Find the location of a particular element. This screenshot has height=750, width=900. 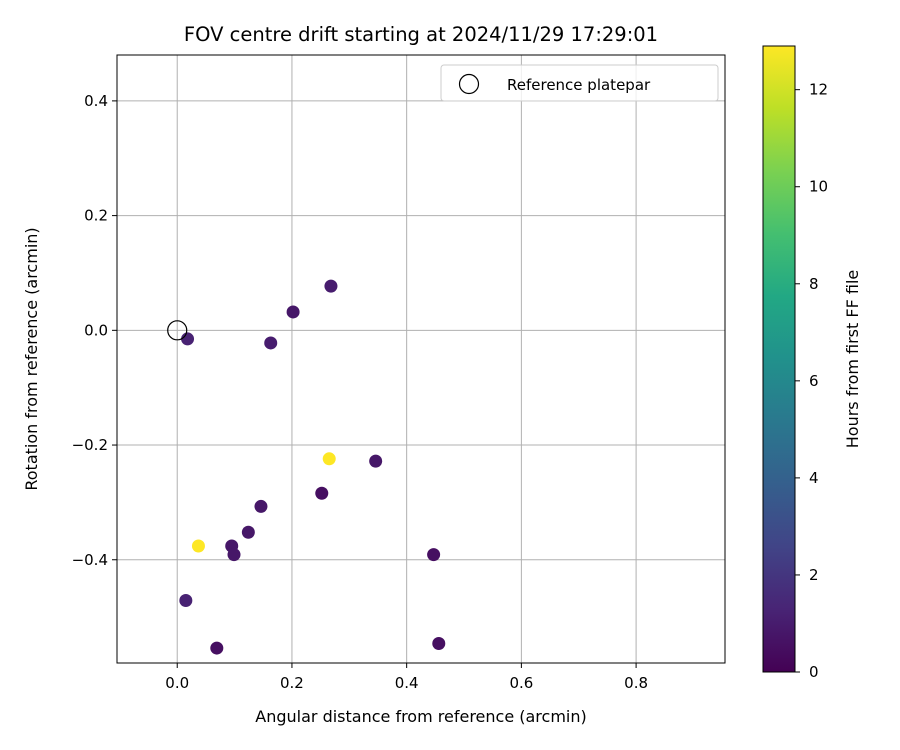

colorbar-tick-label: 2 is located at coordinates (814, 575).